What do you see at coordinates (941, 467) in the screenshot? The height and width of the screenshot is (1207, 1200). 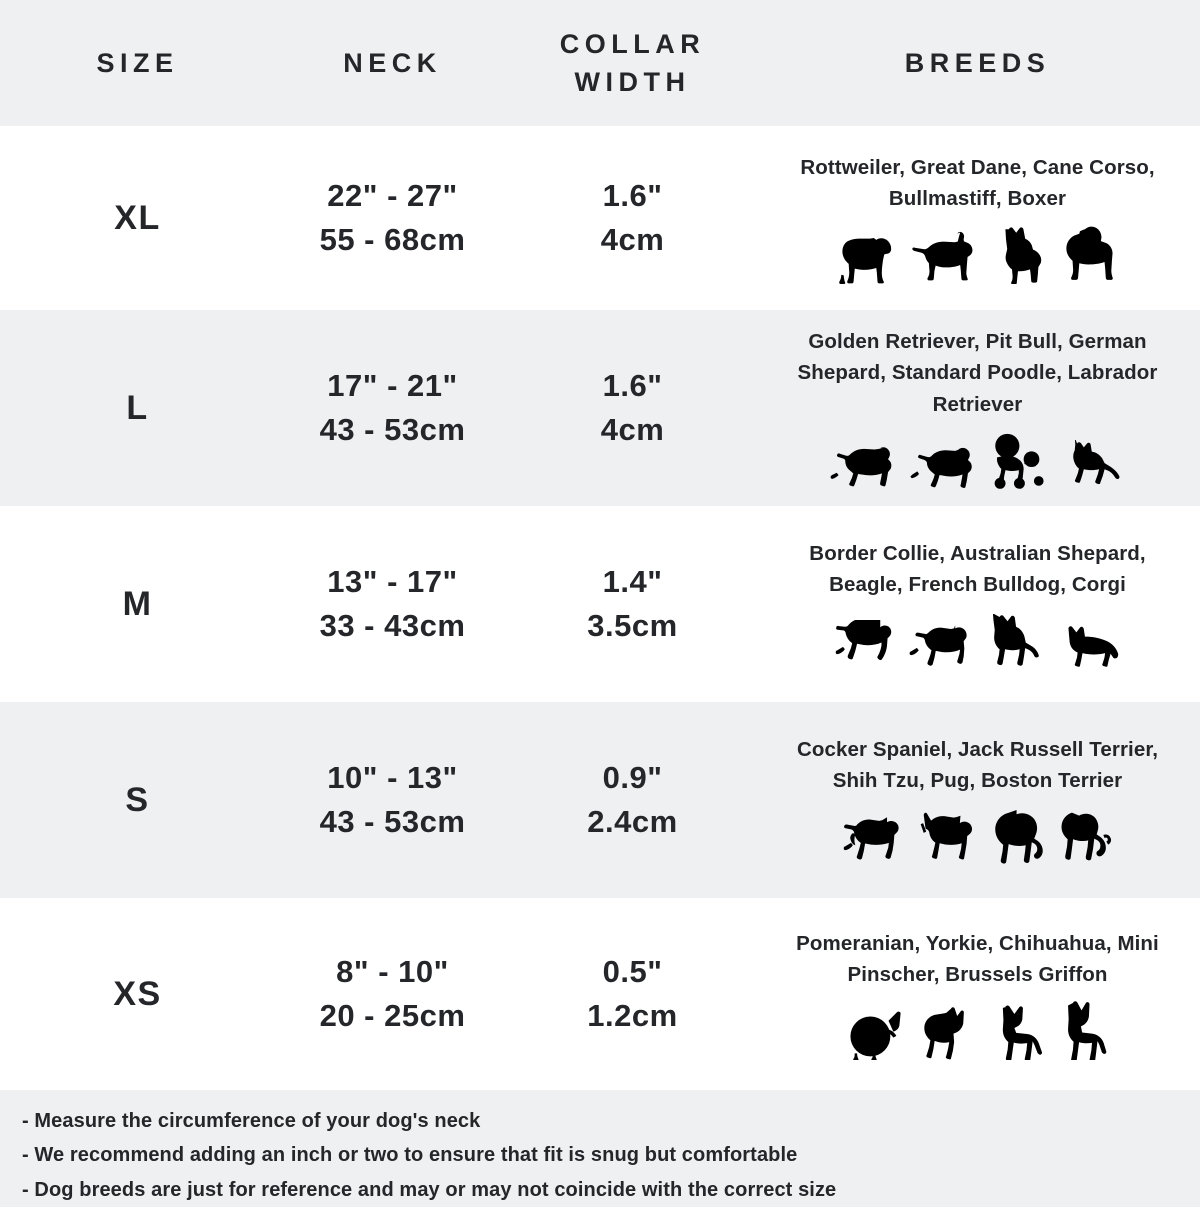 I see `labrador-silhouette` at bounding box center [941, 467].